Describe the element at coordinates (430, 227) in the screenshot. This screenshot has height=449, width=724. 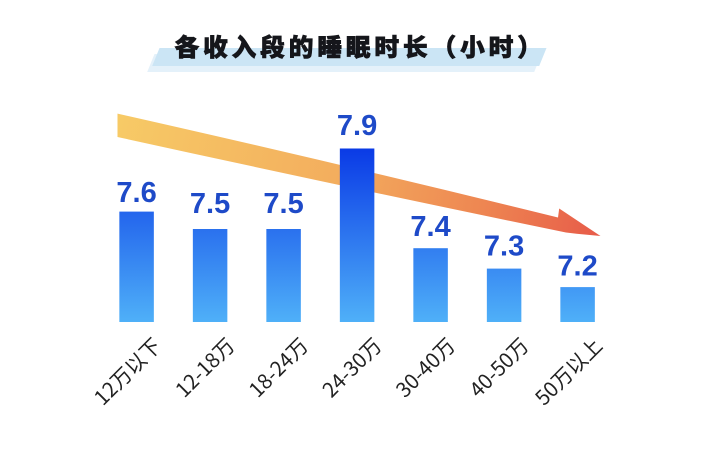
I see `svg-text: 7.4` at that location.